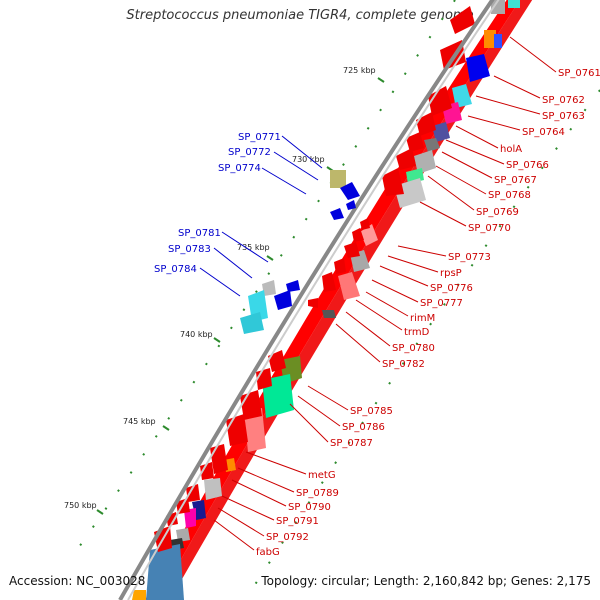  Describe the element at coordinates (139, 421) in the screenshot. I see `kbp-label-745: 745 kbp` at that location.